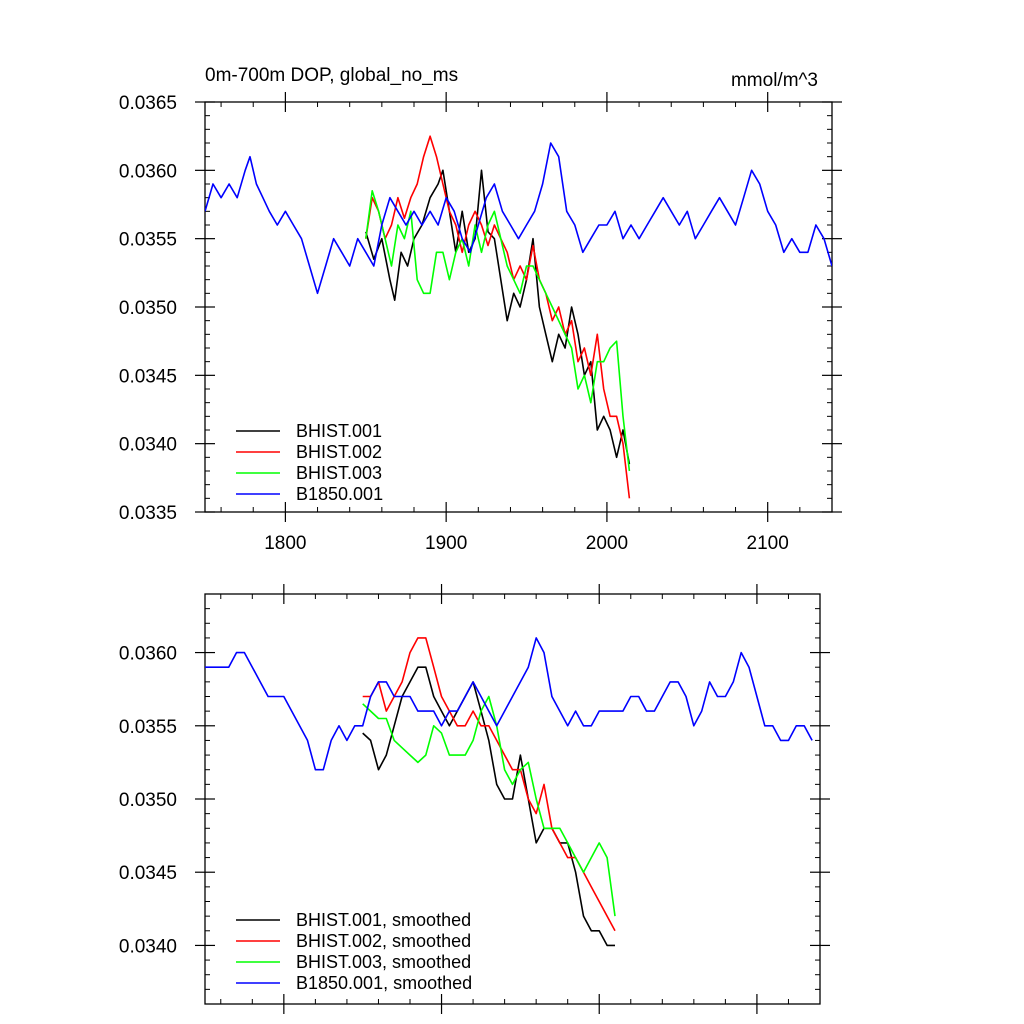 This screenshot has width=1024, height=1024. I want to click on series-line-bhist-001-smoothed, so click(488, 806).